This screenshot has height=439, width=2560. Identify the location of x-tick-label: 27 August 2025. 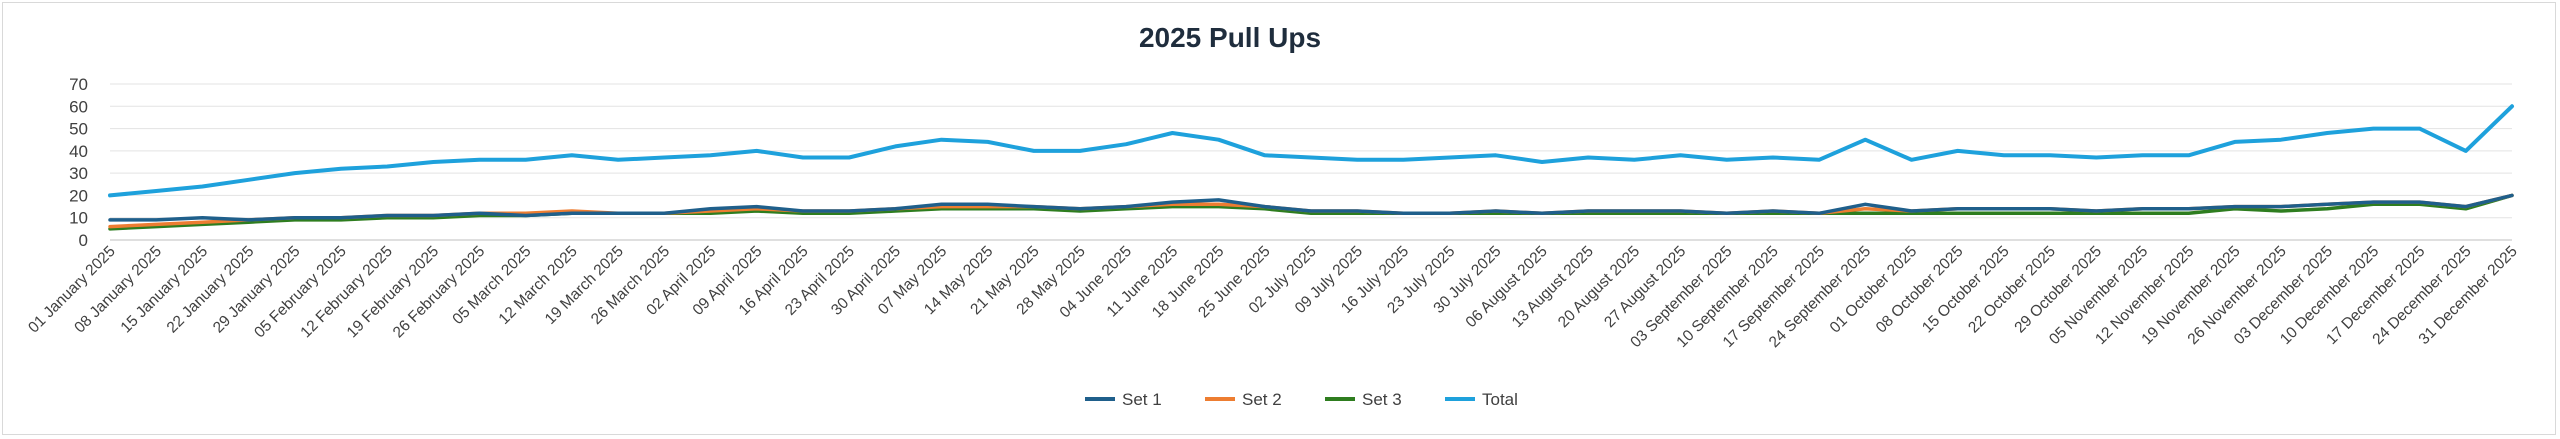
(1645, 287).